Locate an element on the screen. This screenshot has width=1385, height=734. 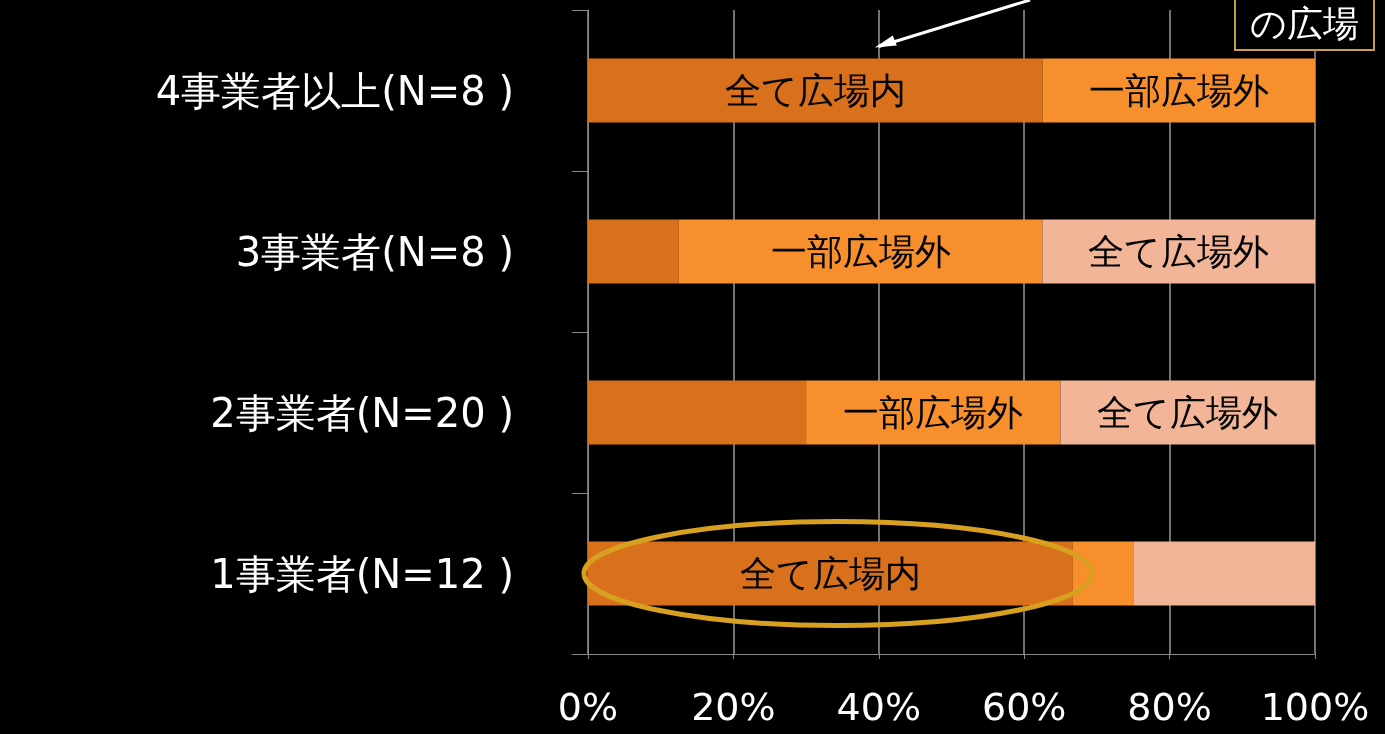
x-tick-label: 80% is located at coordinates (1169, 707).